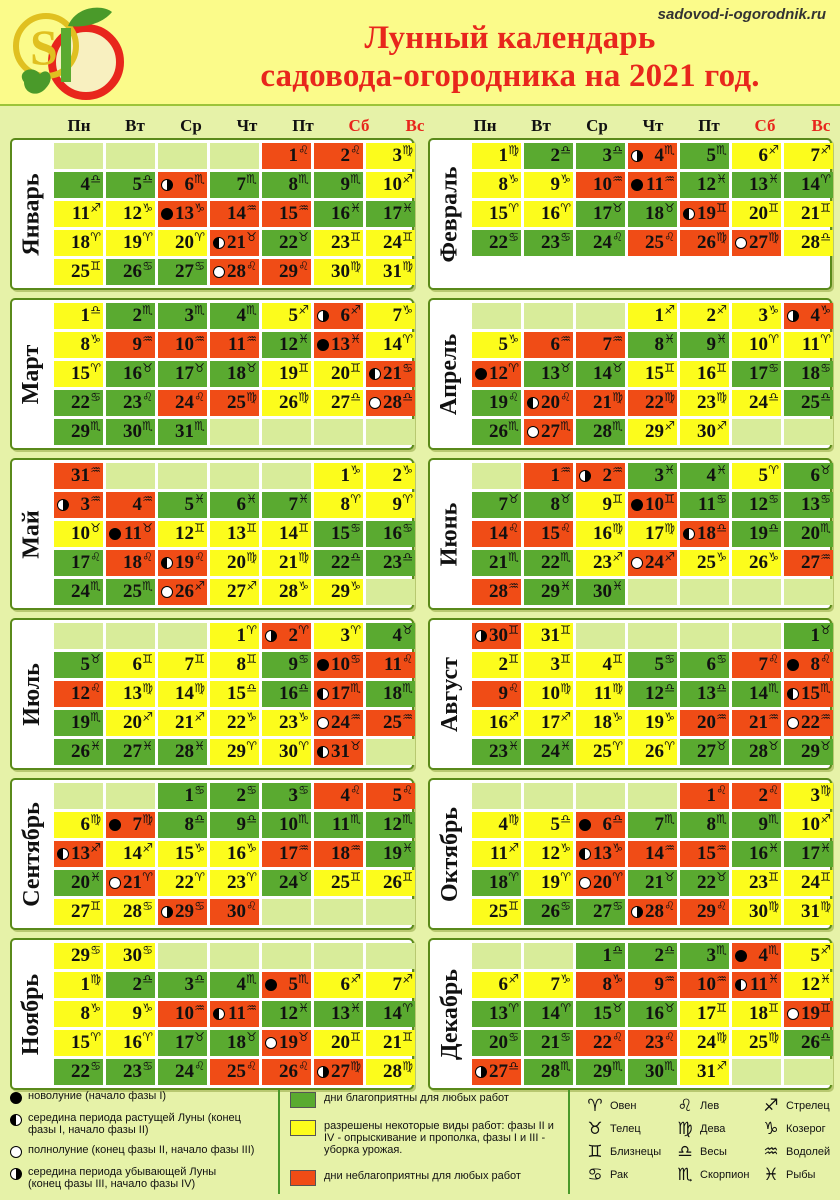 This screenshot has width=840, height=1200. What do you see at coordinates (600, 432) in the screenshot?
I see `day-cell: 28 ♏` at bounding box center [600, 432].